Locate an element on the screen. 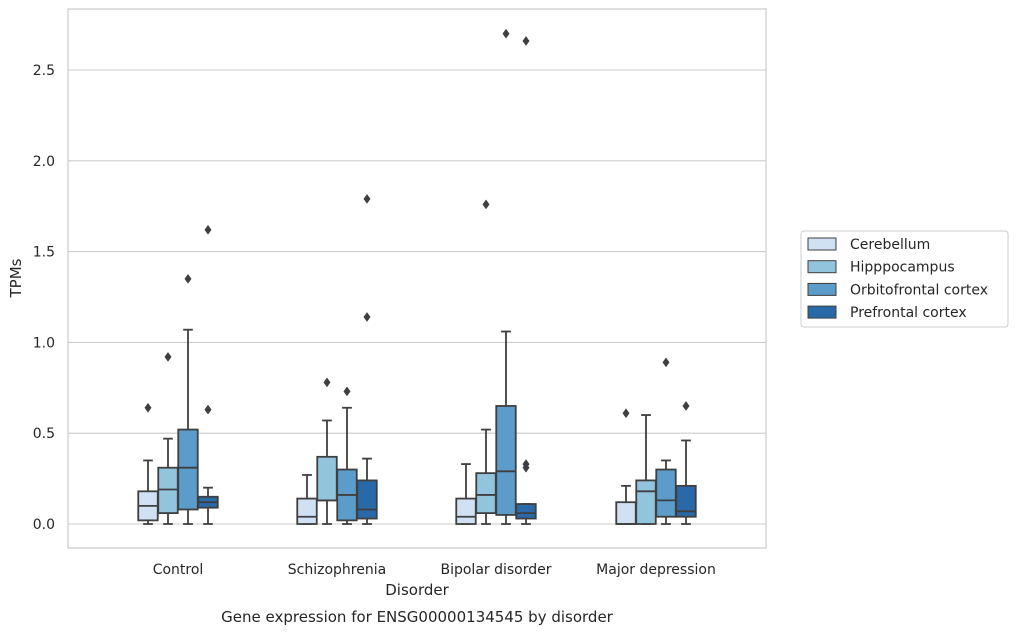 This screenshot has width=1018, height=634. y-axis-label: TPMs is located at coordinates (16, 278).